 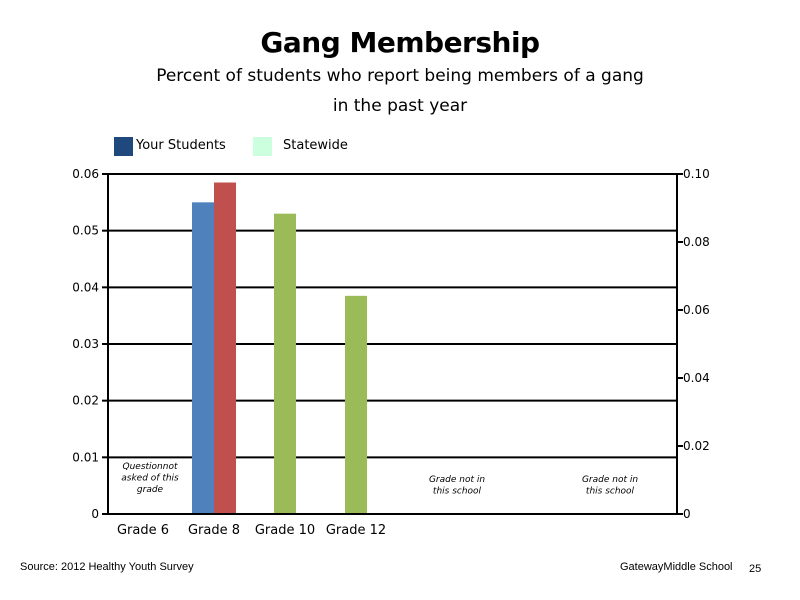 I want to click on legend-swatch-your-students, so click(x=123, y=146).